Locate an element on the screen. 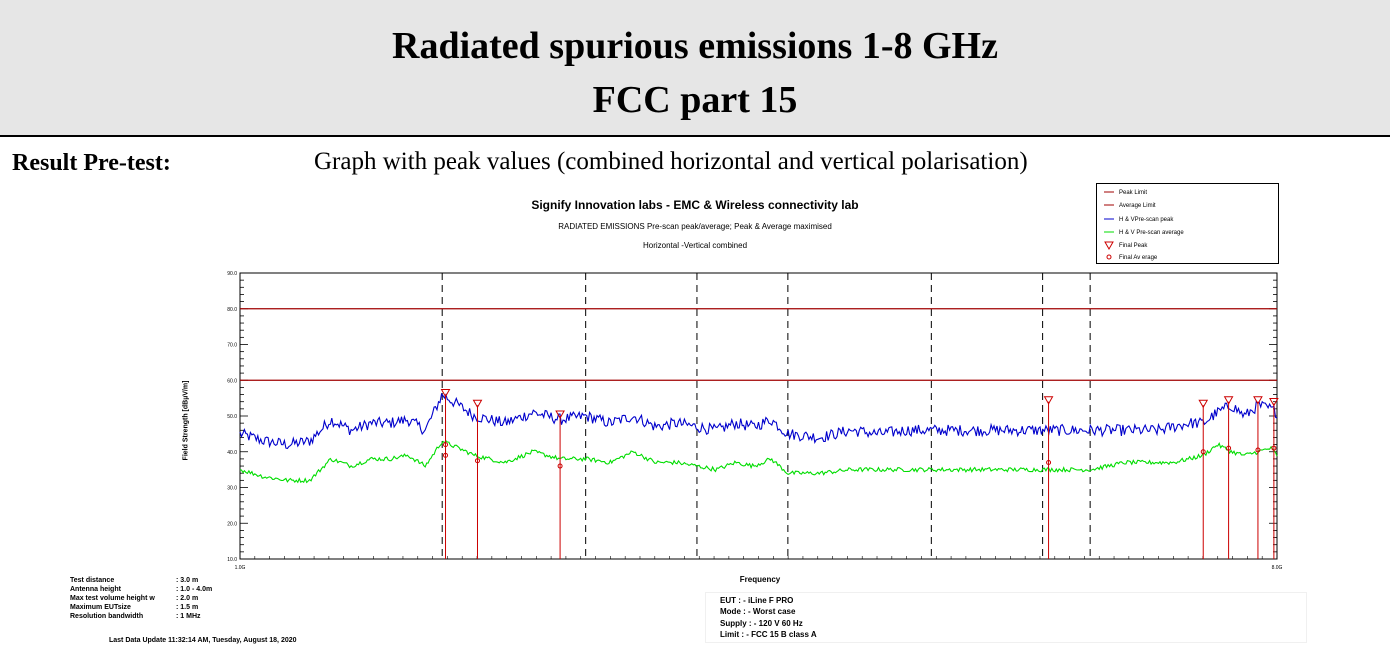 This screenshot has width=1390, height=659. x-tick-label: 1.0G is located at coordinates (240, 568).